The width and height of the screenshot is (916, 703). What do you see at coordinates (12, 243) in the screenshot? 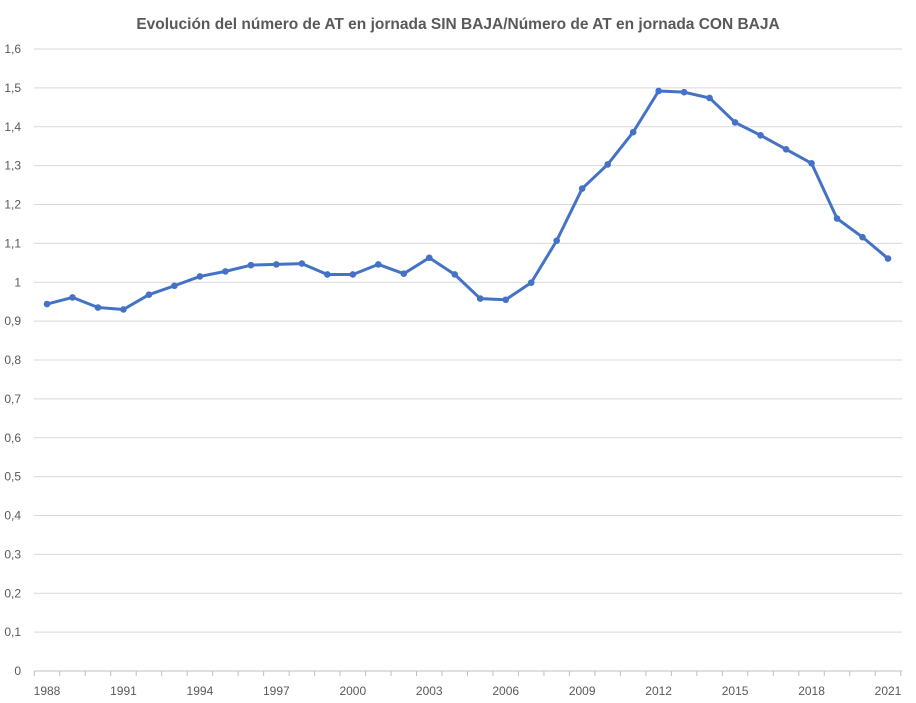
I see `y-tick-label: 1,1` at bounding box center [12, 243].